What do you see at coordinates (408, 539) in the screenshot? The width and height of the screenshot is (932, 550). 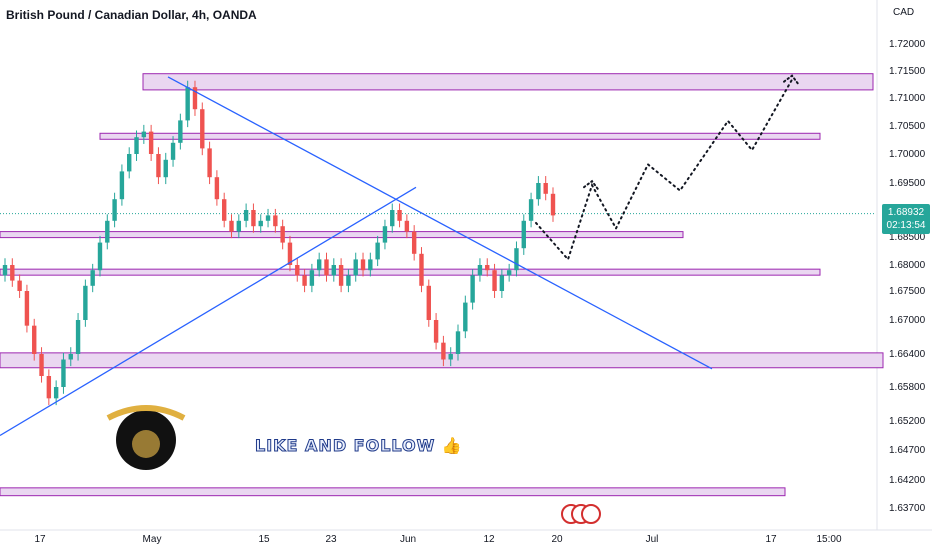 I see `x-tick-label: Jun` at bounding box center [408, 539].